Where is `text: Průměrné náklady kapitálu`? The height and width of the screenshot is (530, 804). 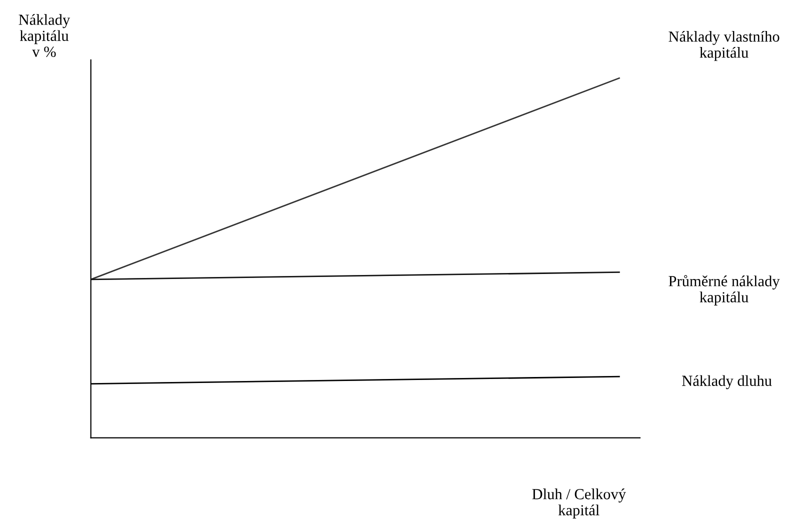
text: Průměrné náklady kapitálu is located at coordinates (724, 290).